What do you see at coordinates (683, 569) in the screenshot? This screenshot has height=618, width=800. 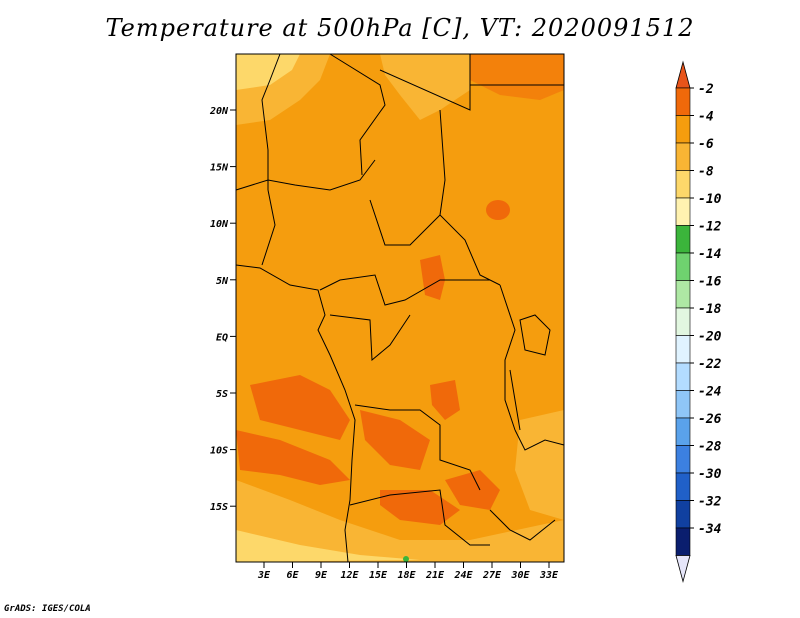 I see `colorbar-bottom-arrow` at bounding box center [683, 569].